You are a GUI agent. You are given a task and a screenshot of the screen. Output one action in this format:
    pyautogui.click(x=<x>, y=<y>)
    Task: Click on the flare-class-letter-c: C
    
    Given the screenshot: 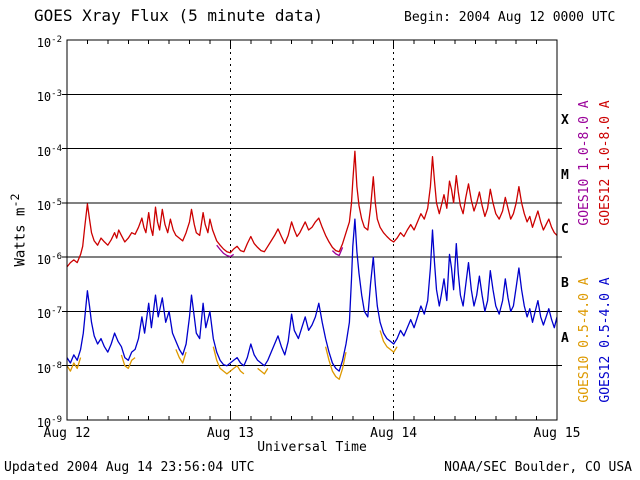 What is the action you would take?
    pyautogui.click(x=565, y=229)
    